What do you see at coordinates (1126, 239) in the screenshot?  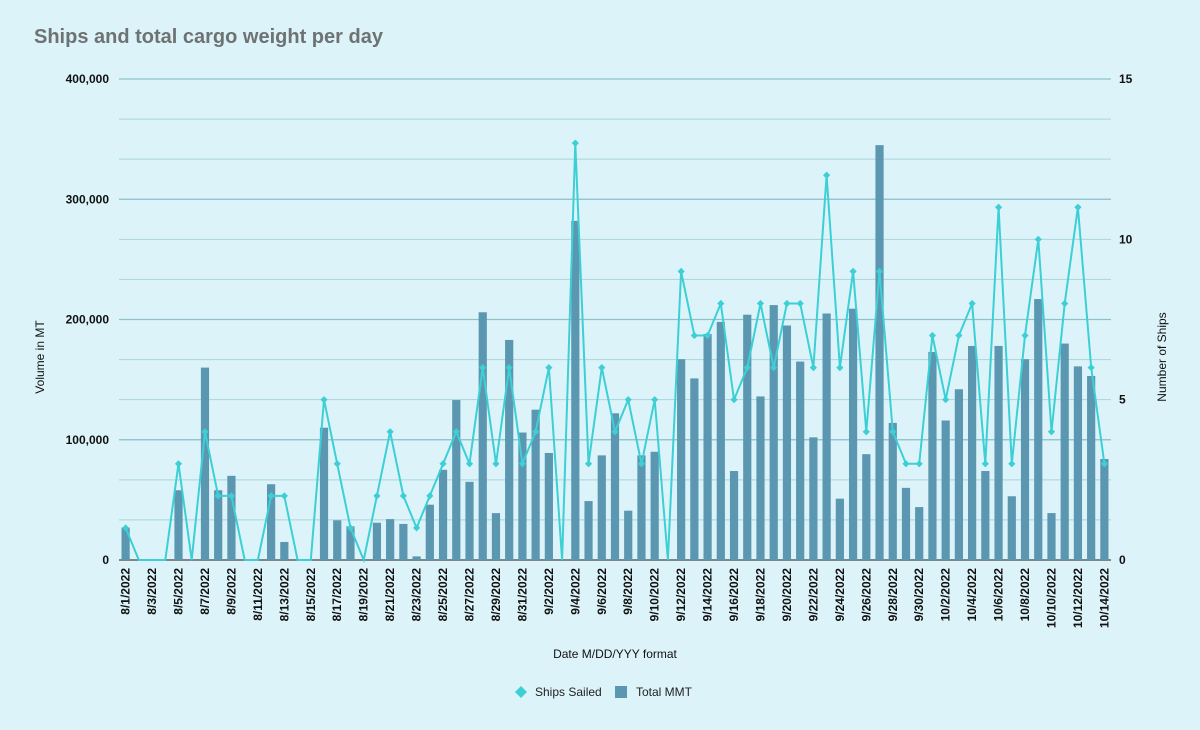 I see `y2-tick-label: 10` at bounding box center [1126, 239].